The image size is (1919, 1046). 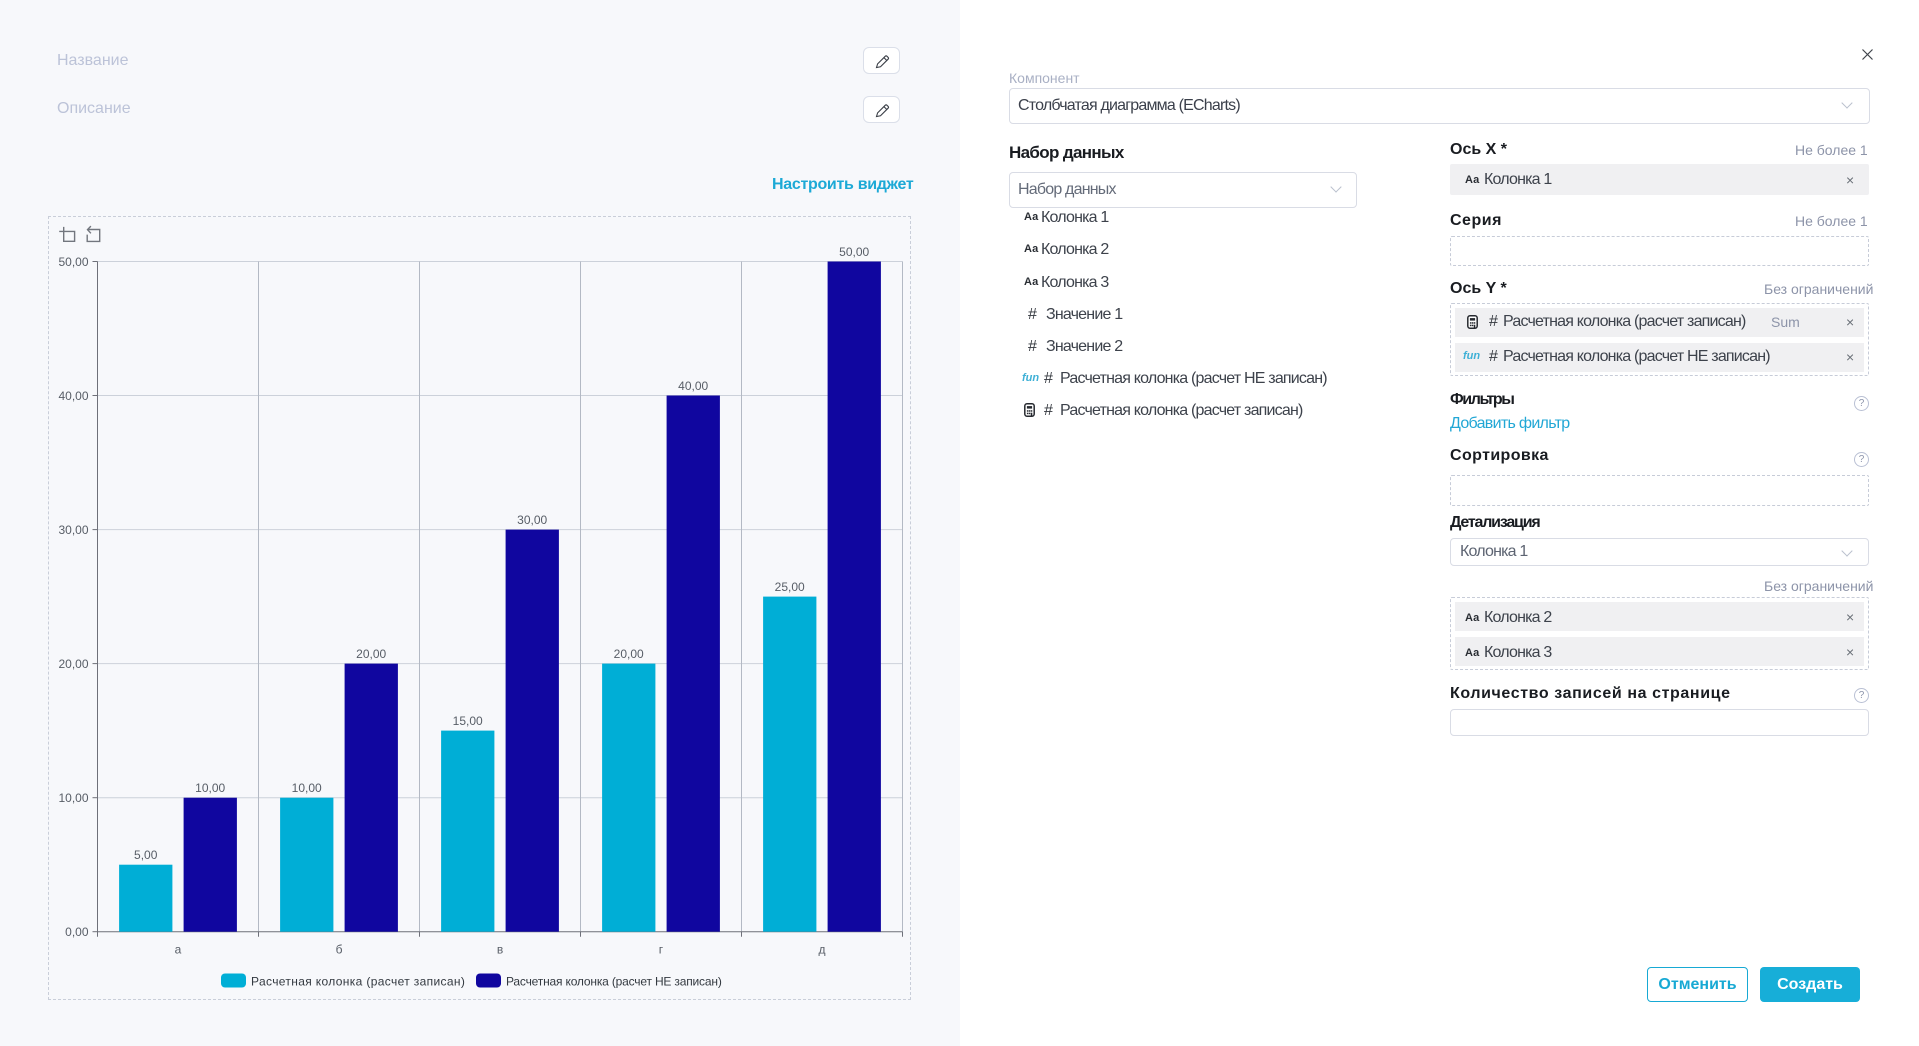 What do you see at coordinates (821, 950) in the screenshot?
I see `svg-text: д` at bounding box center [821, 950].